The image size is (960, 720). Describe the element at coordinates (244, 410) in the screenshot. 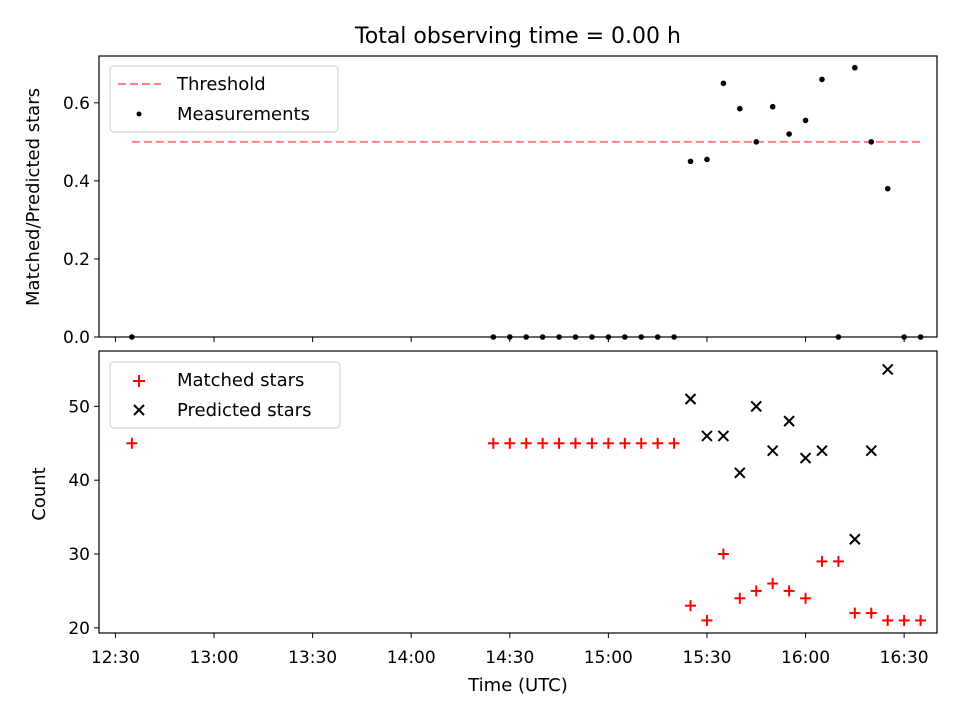

I see `predicted-stars-legend-label: Predicted stars` at that location.